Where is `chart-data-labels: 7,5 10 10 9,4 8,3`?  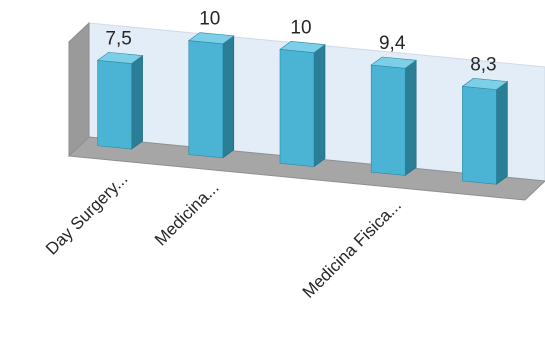
chart-data-labels: 7,5 10 10 9,4 8,3 is located at coordinates (300, 42).